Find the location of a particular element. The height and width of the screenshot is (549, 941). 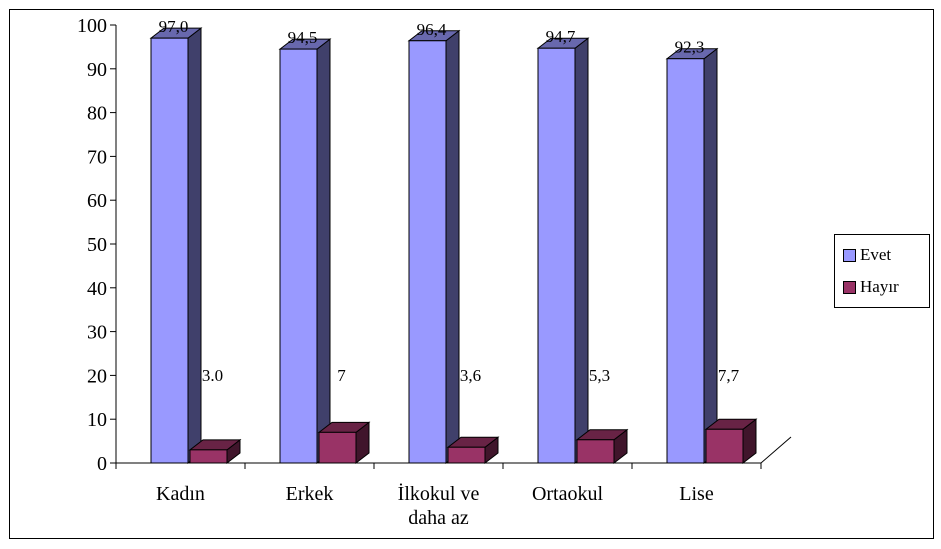

bar-hayir-2-label: 3,6 is located at coordinates (470, 375).